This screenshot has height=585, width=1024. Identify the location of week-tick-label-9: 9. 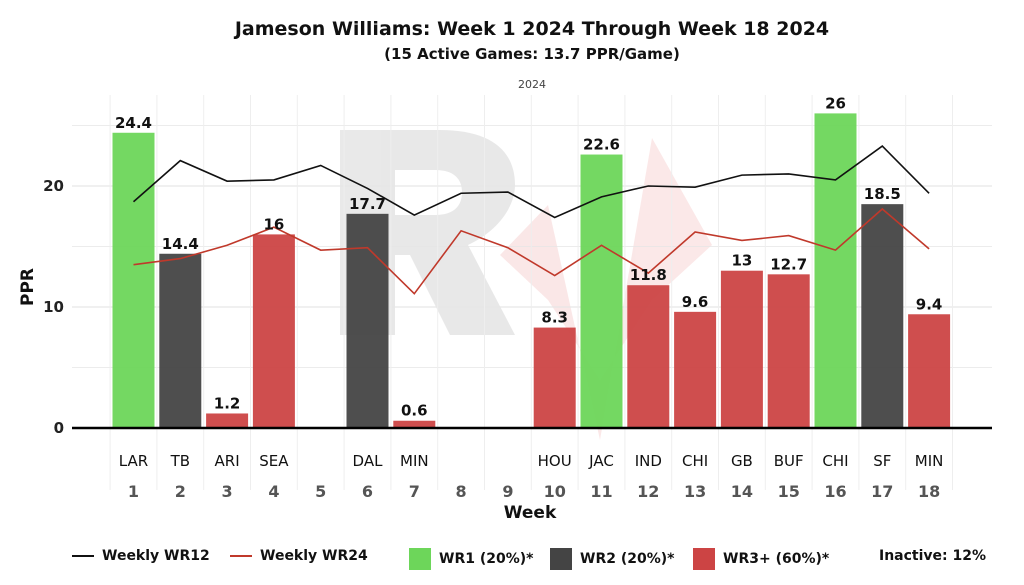
(507, 491).